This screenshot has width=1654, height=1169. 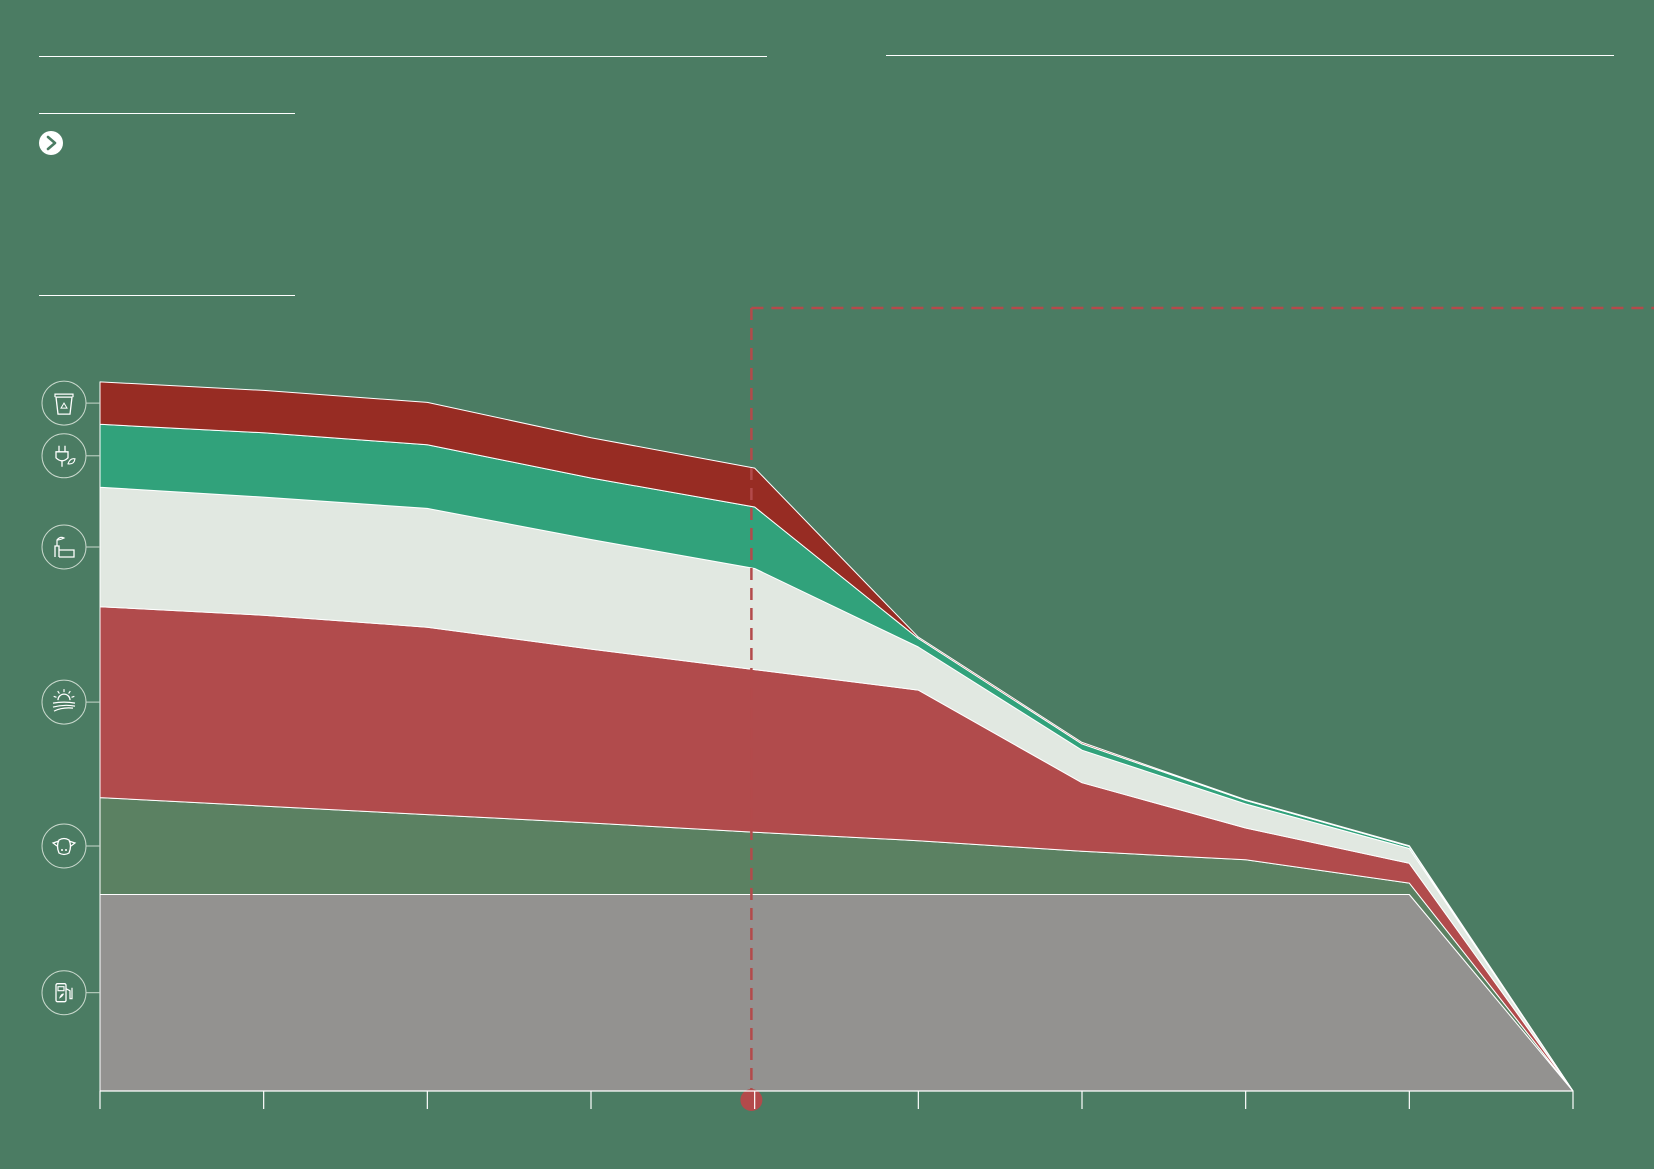 I want to click on legend-icons, so click(x=70, y=698).